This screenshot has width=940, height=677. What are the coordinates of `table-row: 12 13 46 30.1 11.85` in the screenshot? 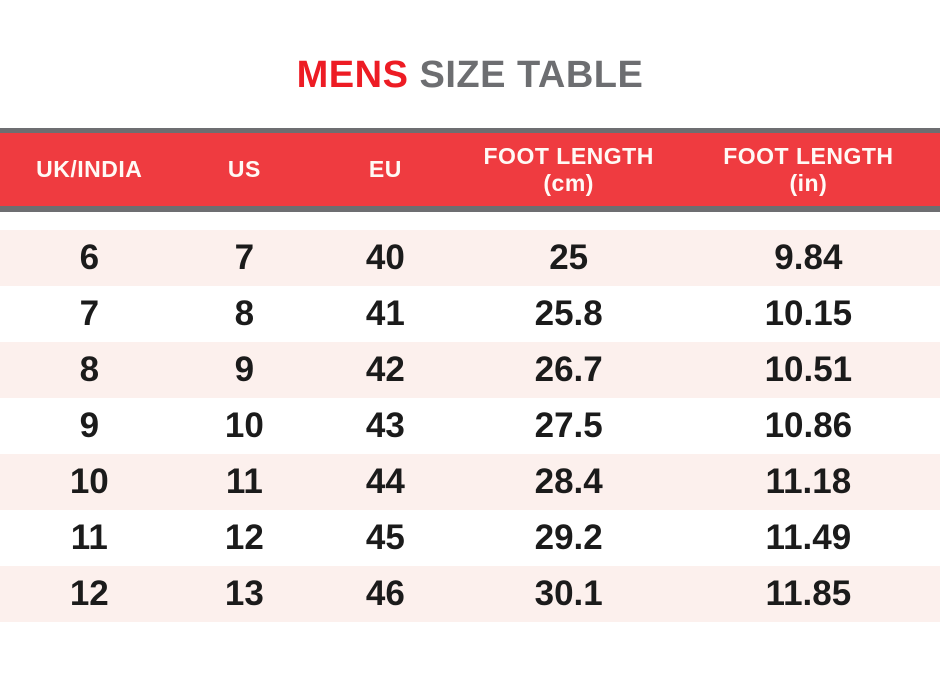 It's located at (470, 594).